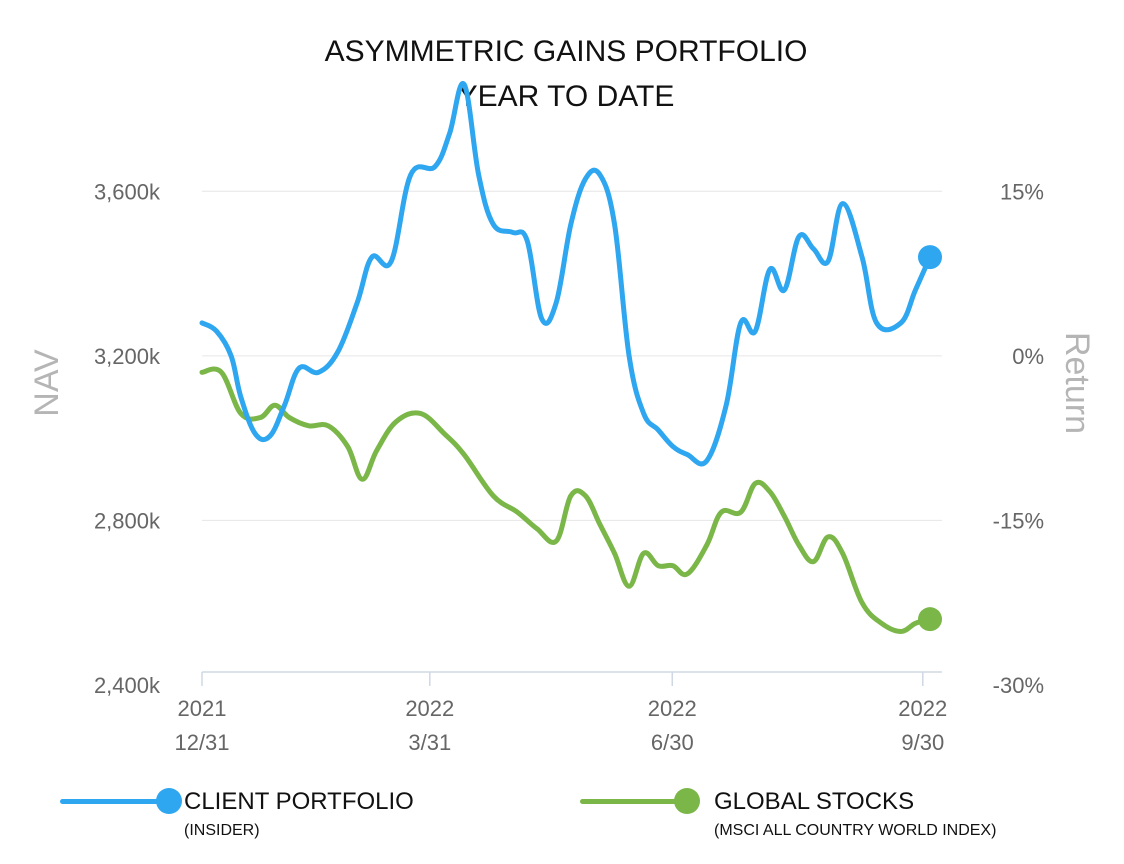 This screenshot has width=1124, height=864. Describe the element at coordinates (201, 742) in the screenshot. I see `x-tick-label-date: 12/31` at that location.